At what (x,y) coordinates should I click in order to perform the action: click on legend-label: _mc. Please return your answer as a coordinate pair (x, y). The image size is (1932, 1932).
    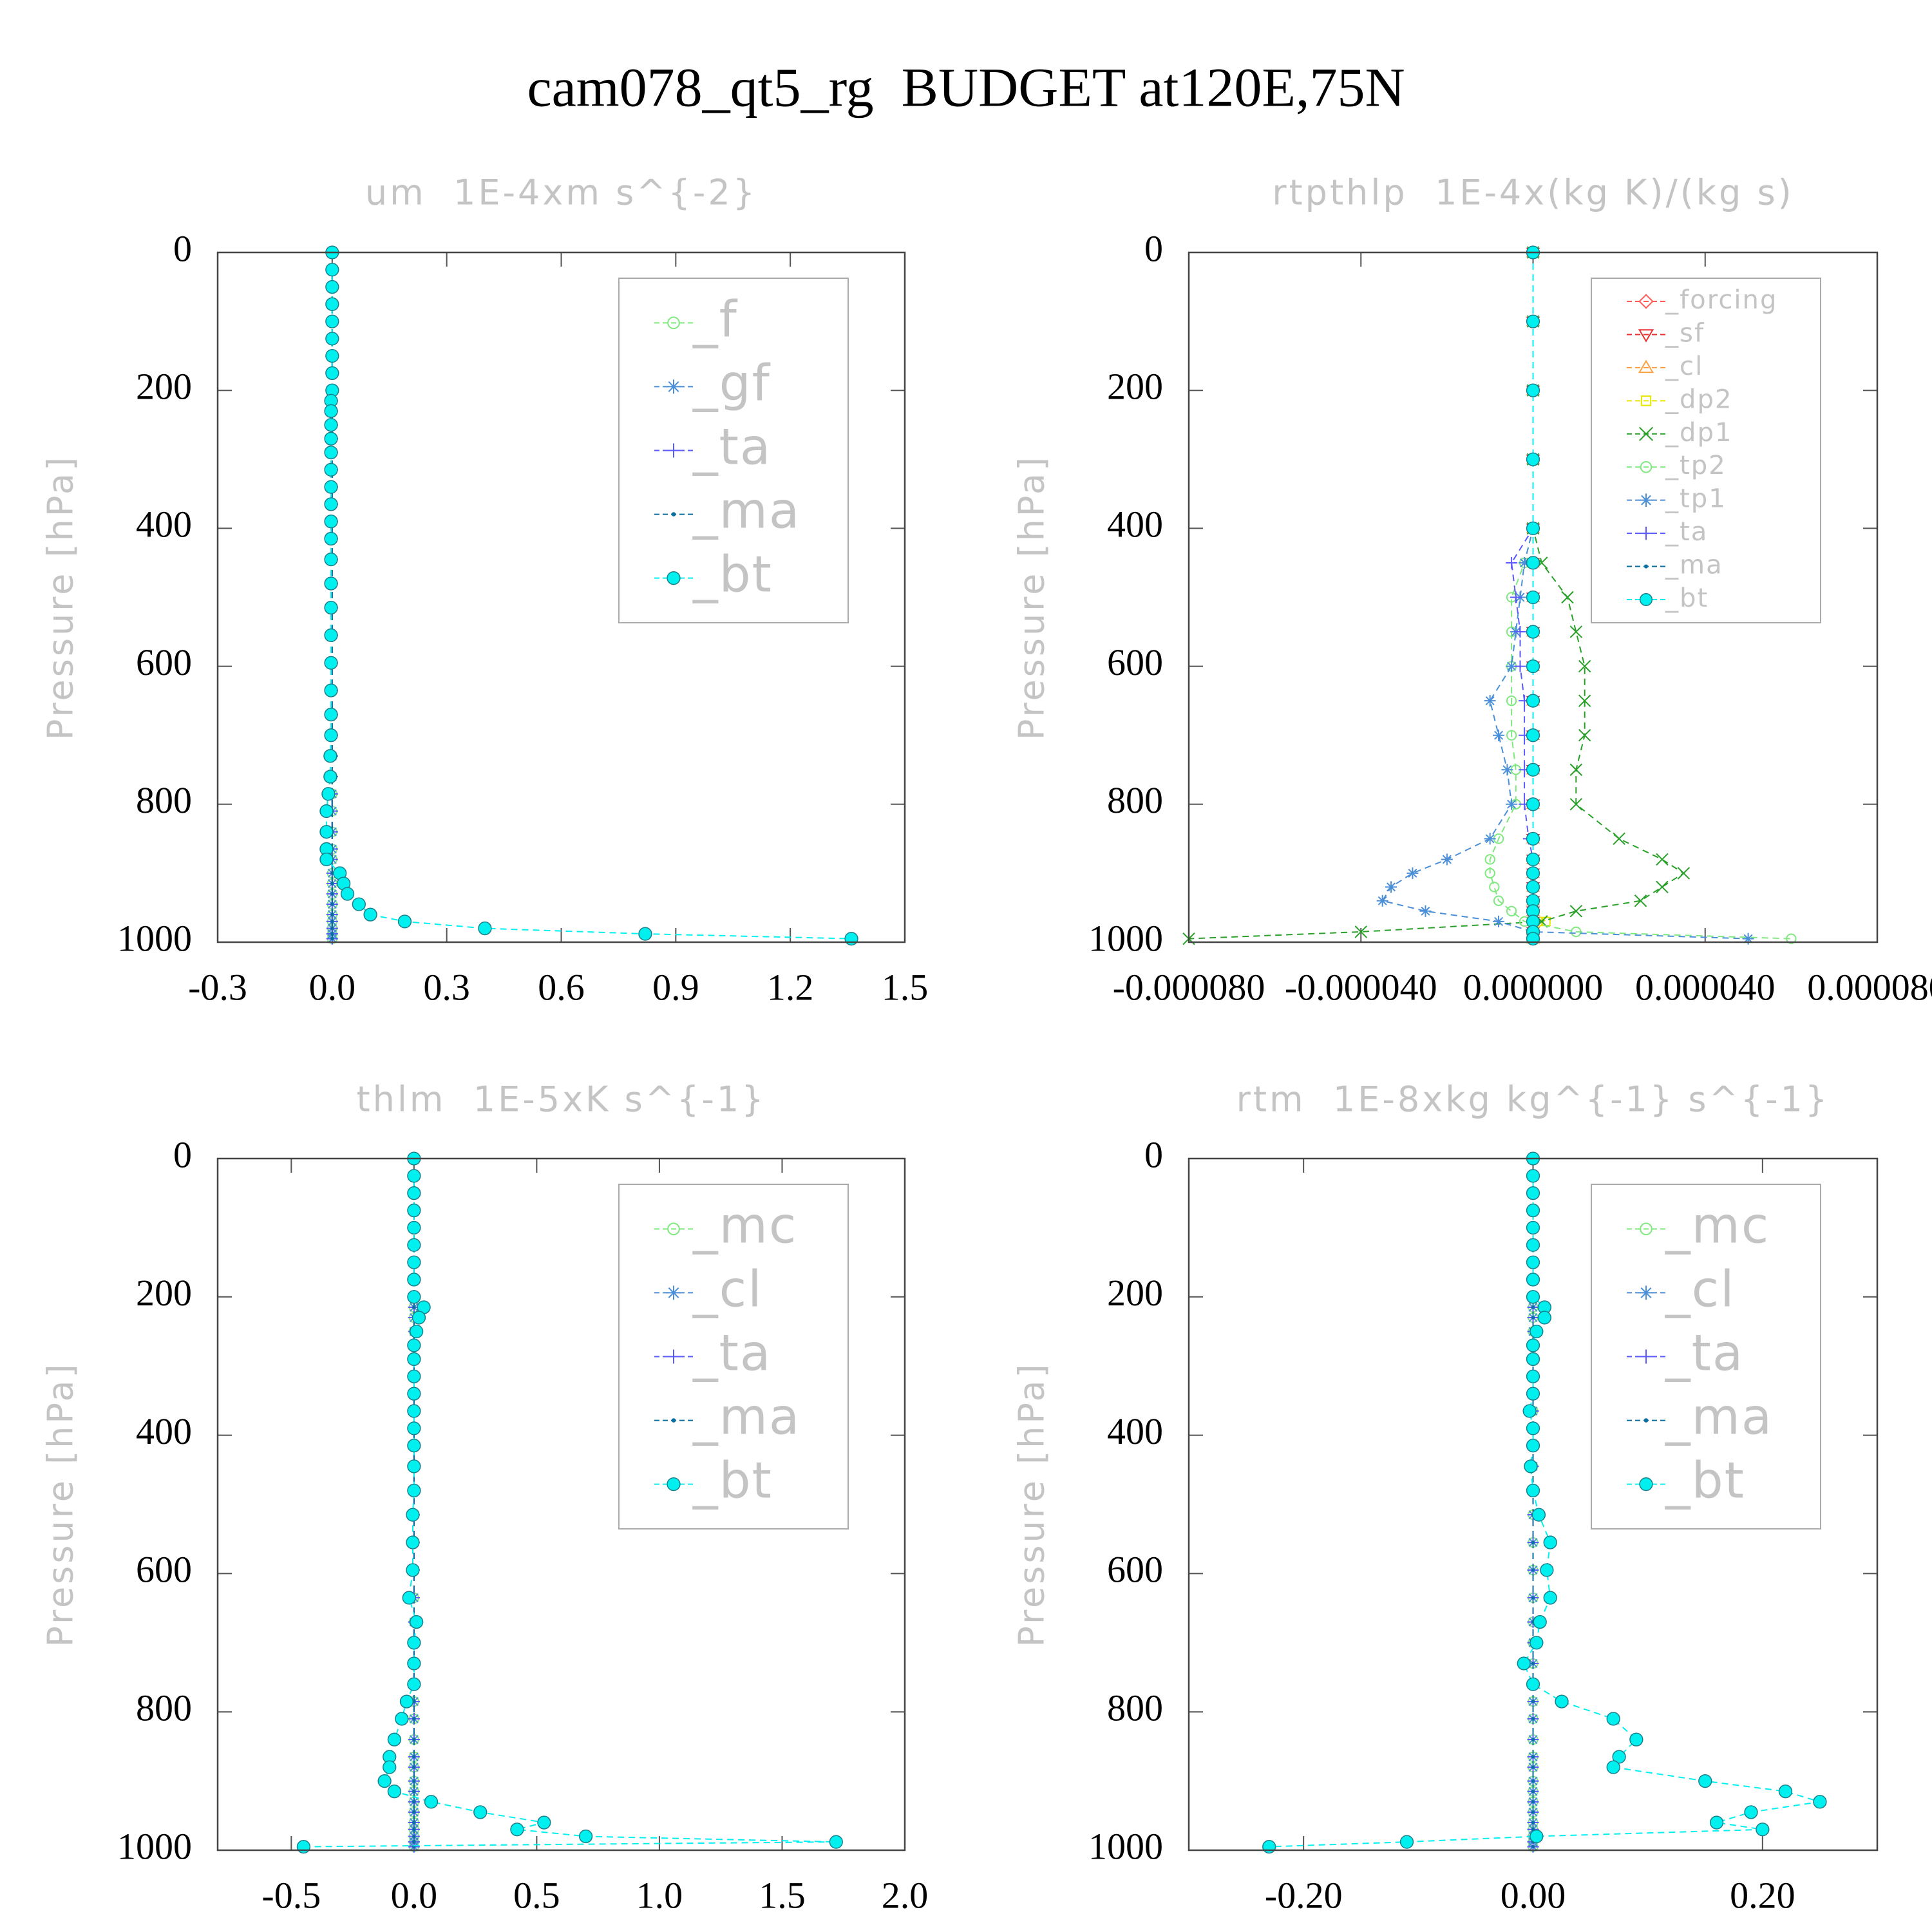
    Looking at the image, I should click on (1717, 1226).